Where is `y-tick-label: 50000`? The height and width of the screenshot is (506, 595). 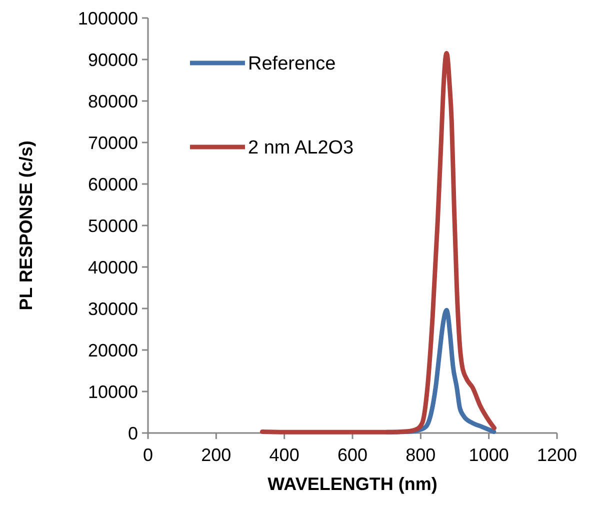 y-tick-label: 50000 is located at coordinates (113, 226).